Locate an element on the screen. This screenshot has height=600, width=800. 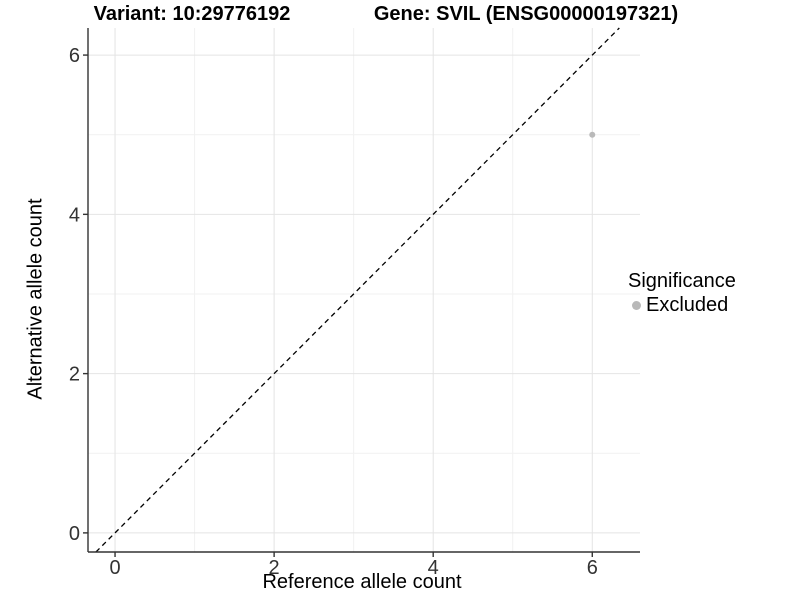
legend: Significance Excluded is located at coordinates (682, 293).